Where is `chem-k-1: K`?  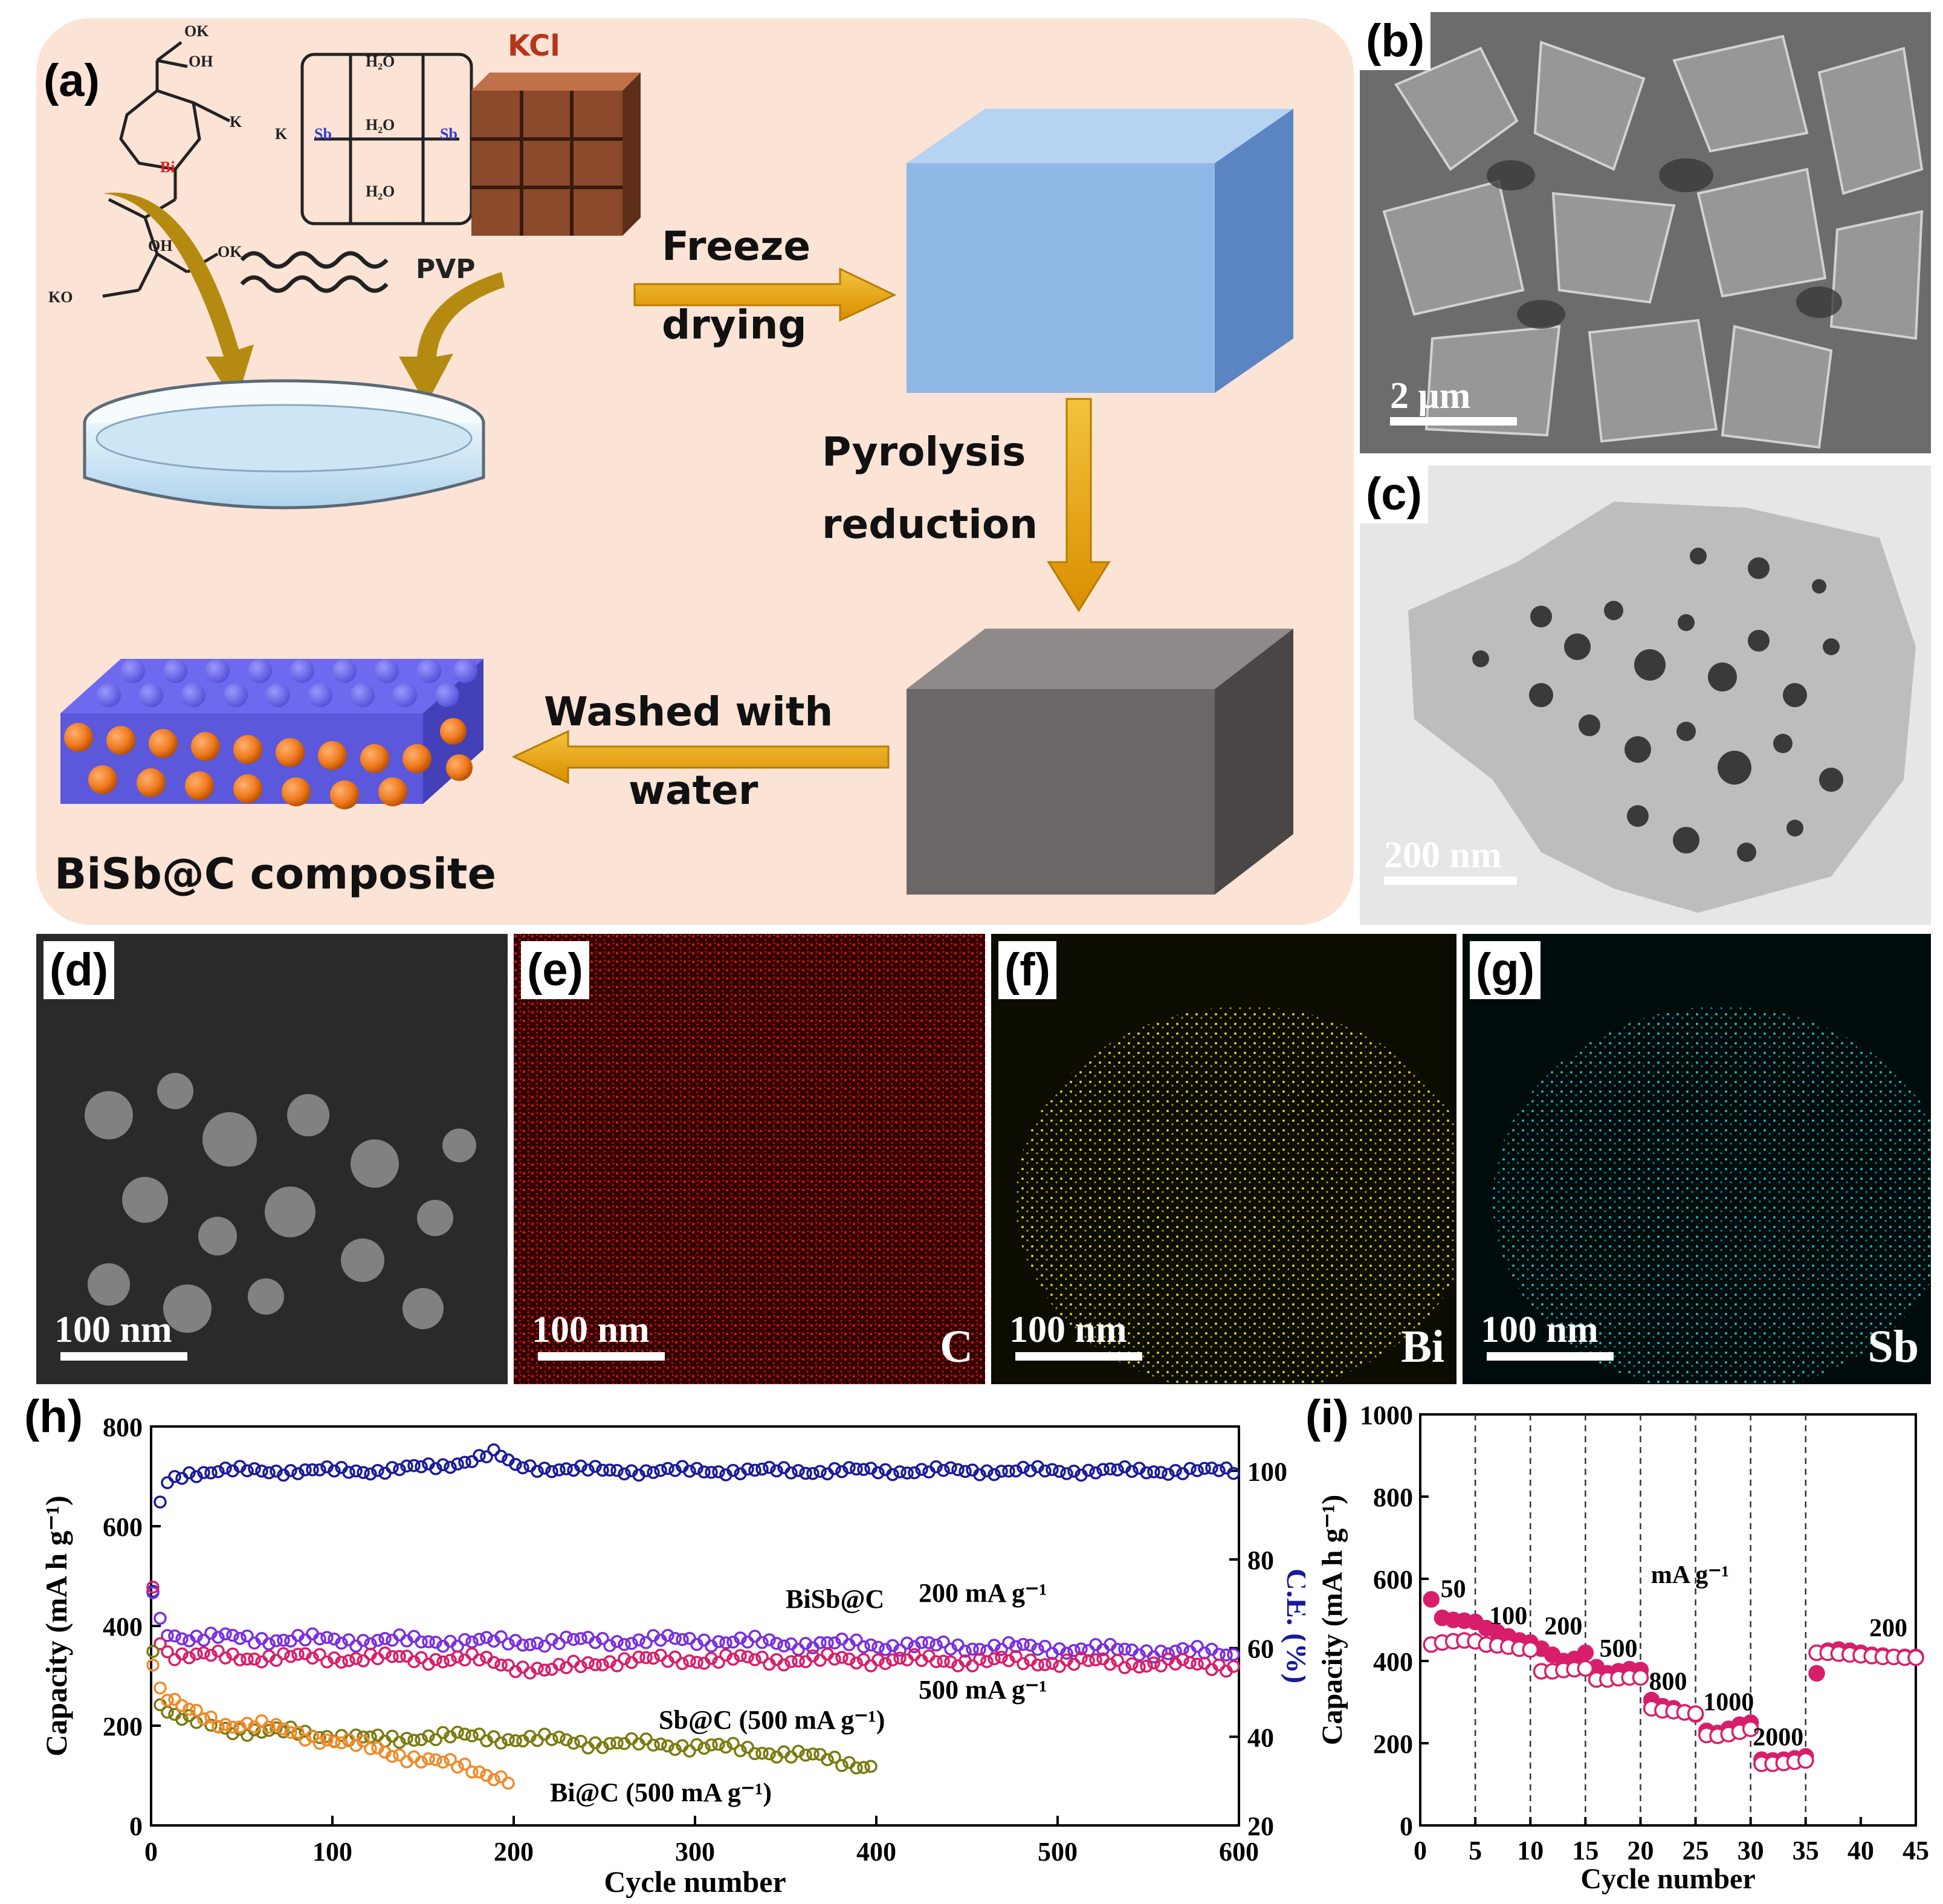 chem-k-1: K is located at coordinates (236, 122).